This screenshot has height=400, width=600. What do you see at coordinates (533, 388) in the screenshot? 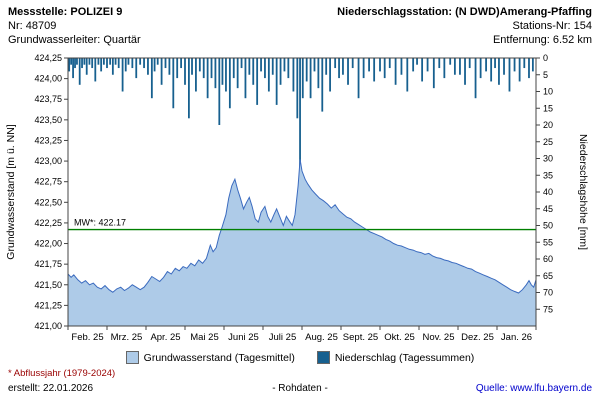
I see `source-link: Quelle: www.lfu.bayern.de` at bounding box center [533, 388].